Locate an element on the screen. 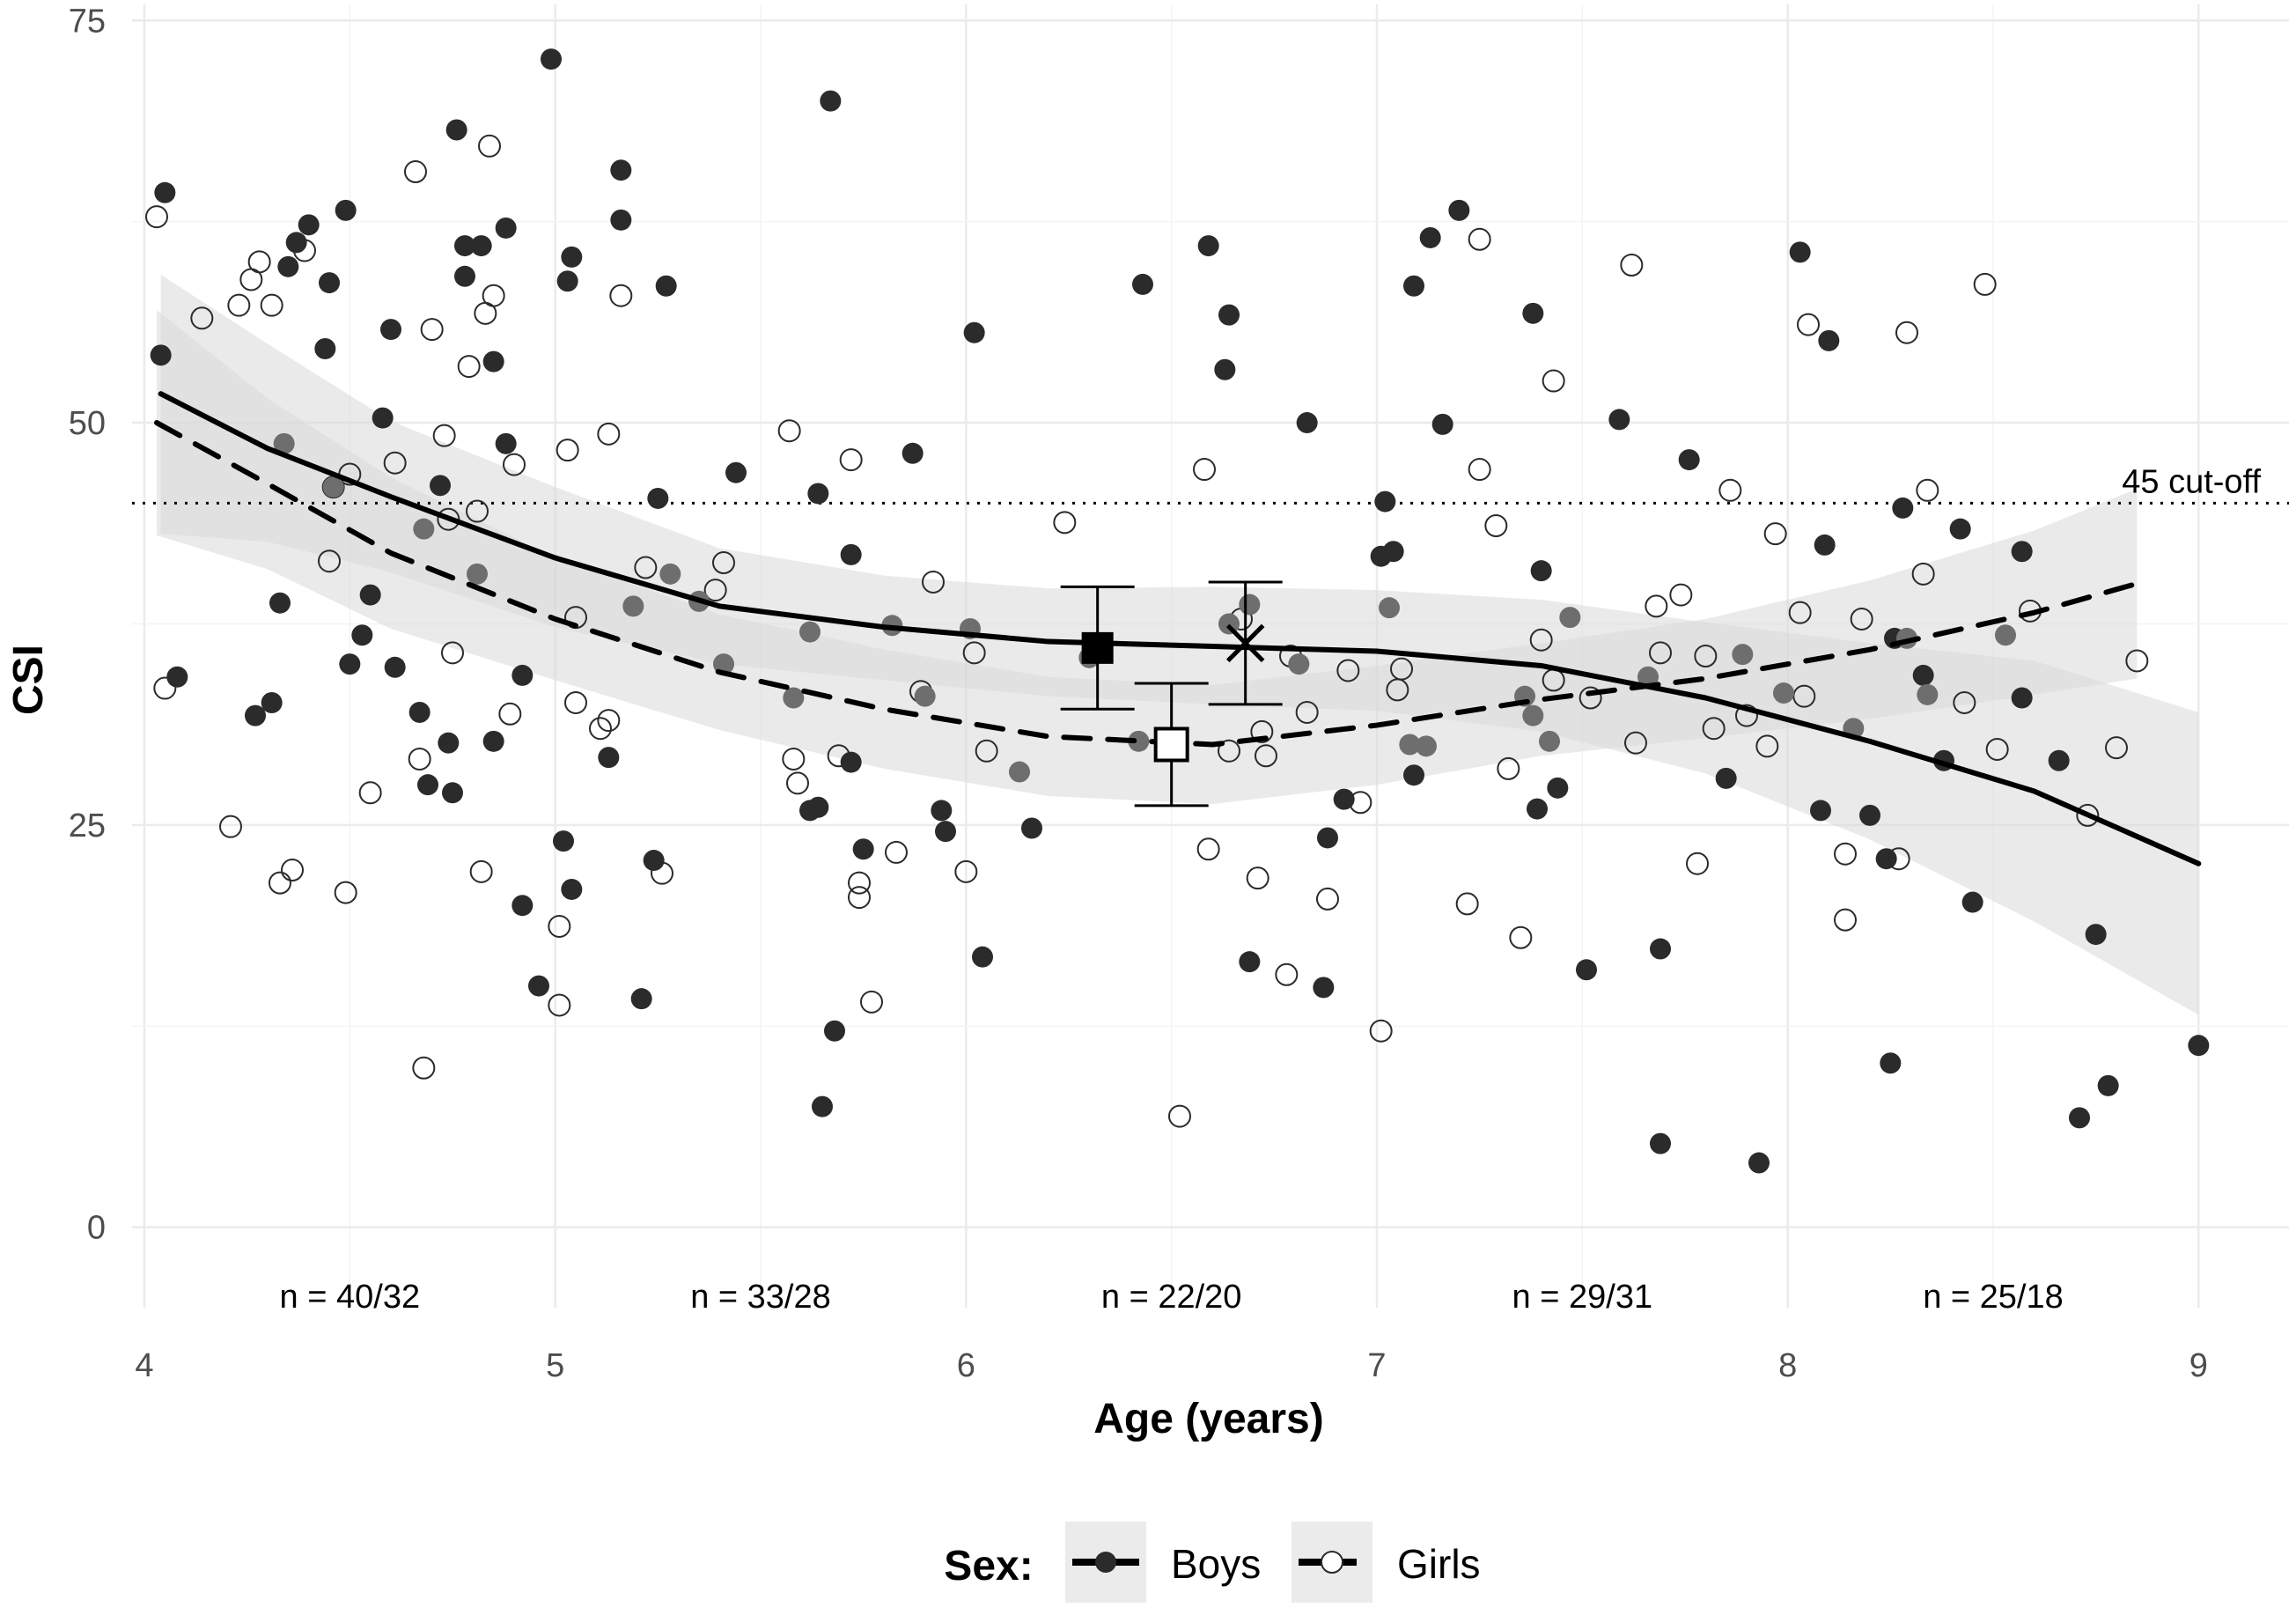  mean-markers is located at coordinates (1171, 694).